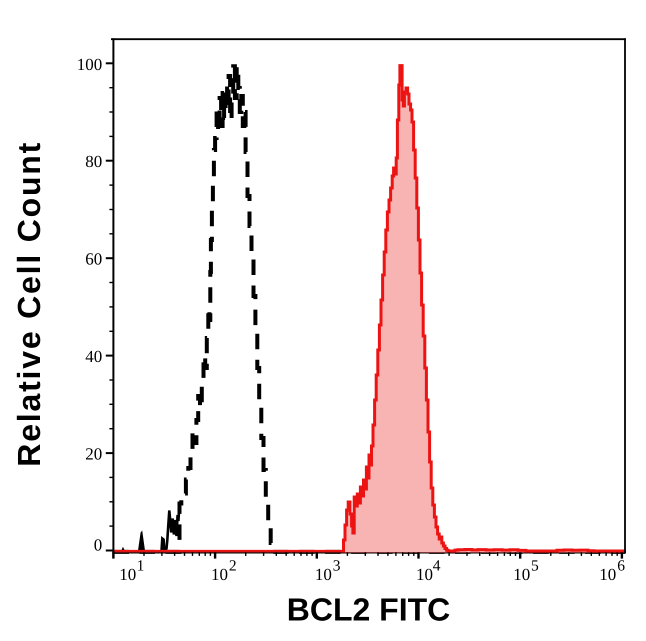  What do you see at coordinates (233, 566) in the screenshot?
I see `svg-text: 2` at bounding box center [233, 566].